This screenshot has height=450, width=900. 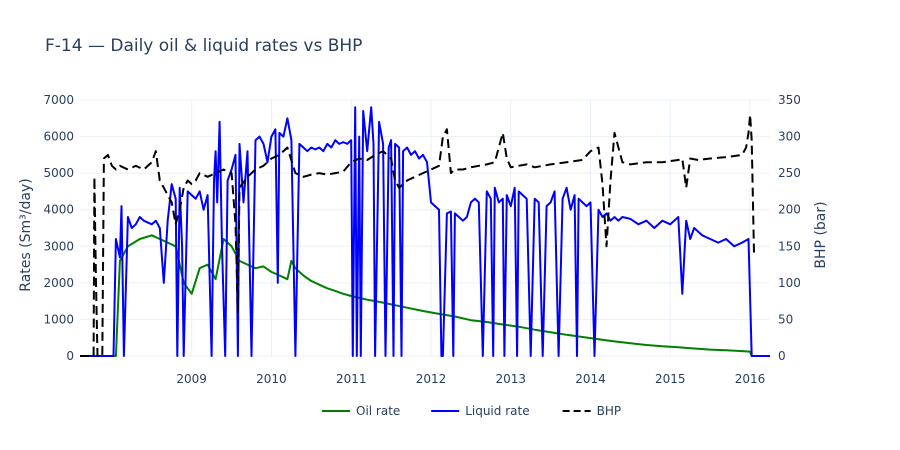 I want to click on x-tick-label: 2012, so click(x=431, y=379).